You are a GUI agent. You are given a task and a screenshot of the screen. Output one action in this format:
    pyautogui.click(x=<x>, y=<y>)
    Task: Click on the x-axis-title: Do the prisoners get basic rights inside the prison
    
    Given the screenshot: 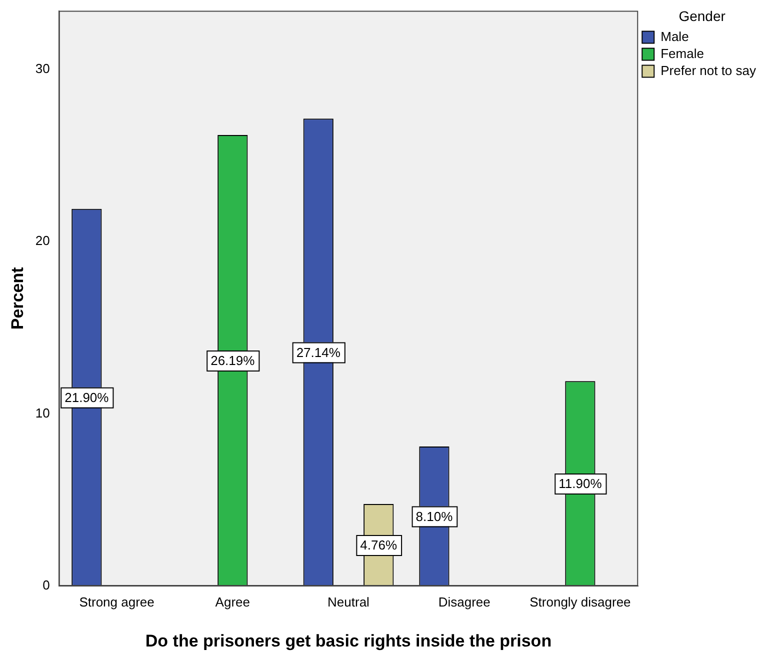 What is the action you would take?
    pyautogui.click(x=348, y=640)
    